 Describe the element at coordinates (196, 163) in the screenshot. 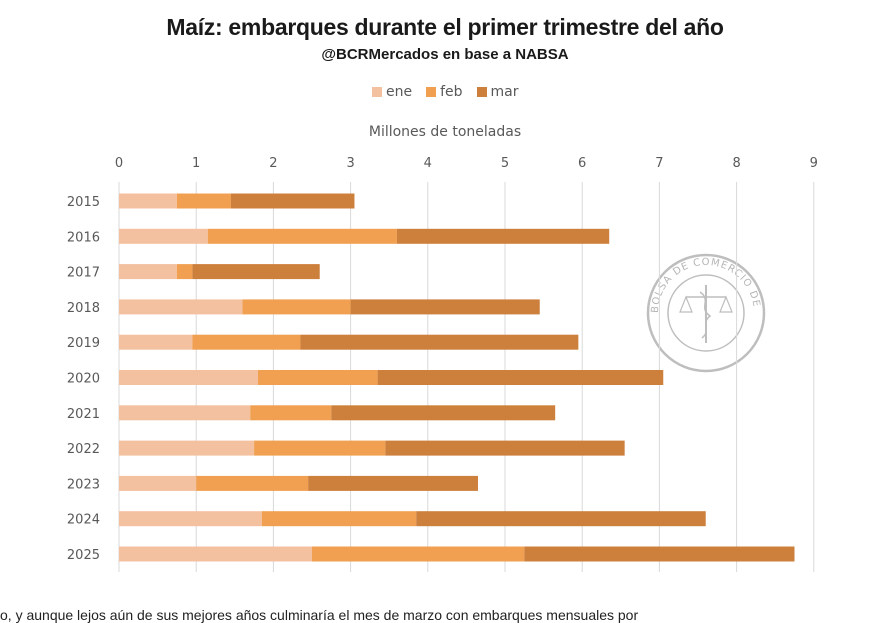

I see `x-tick-label: 1` at that location.